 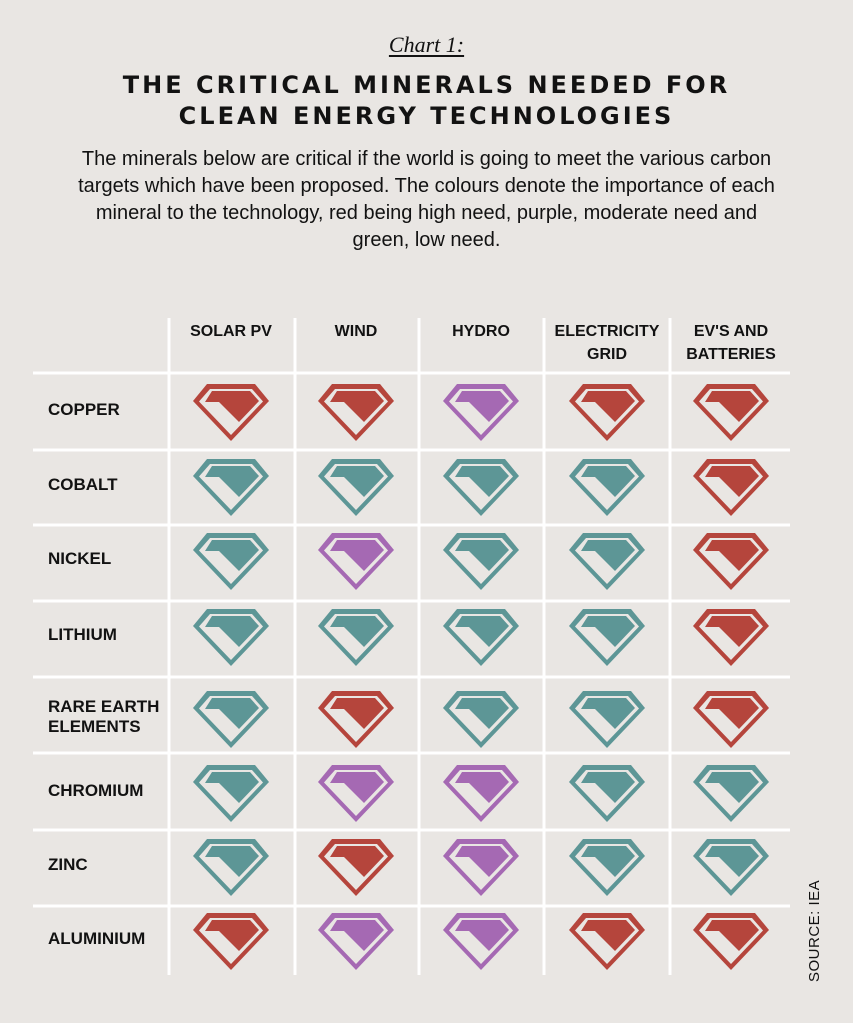 What do you see at coordinates (356, 637) in the screenshot?
I see `gem-lithium-wind-low` at bounding box center [356, 637].